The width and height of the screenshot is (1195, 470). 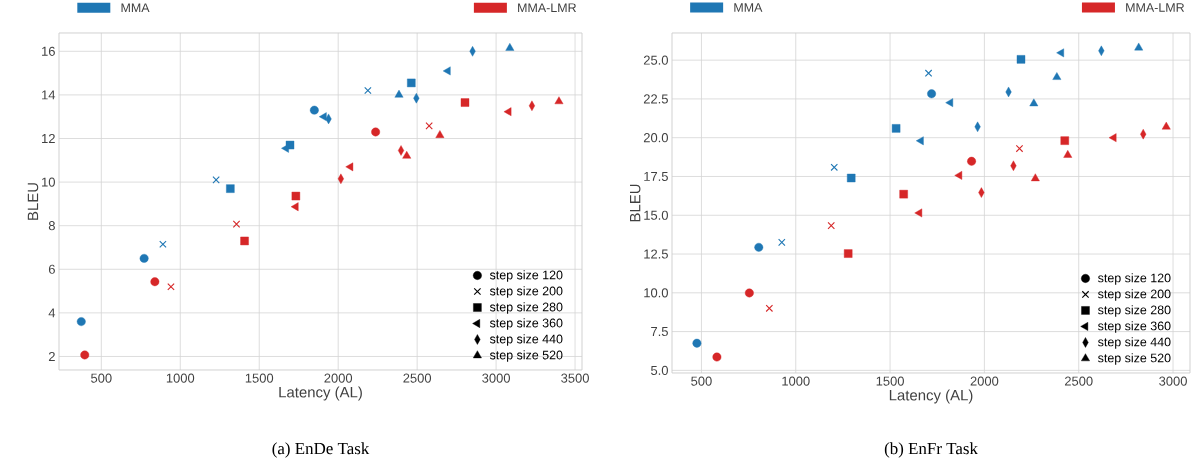 What do you see at coordinates (321, 450) in the screenshot?
I see `text: (a) EnDe Task` at bounding box center [321, 450].